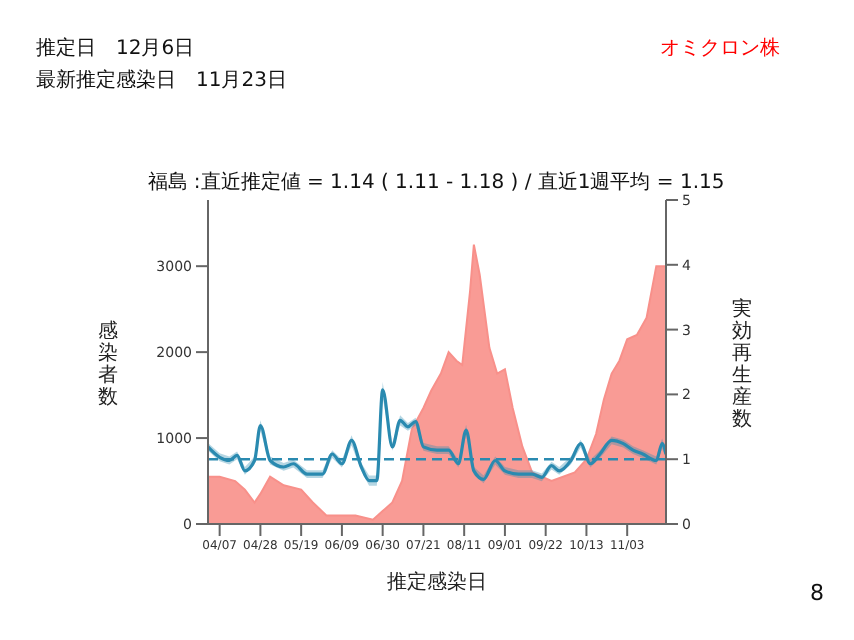 The image size is (854, 640). I want to click on text: 8, so click(817, 593).